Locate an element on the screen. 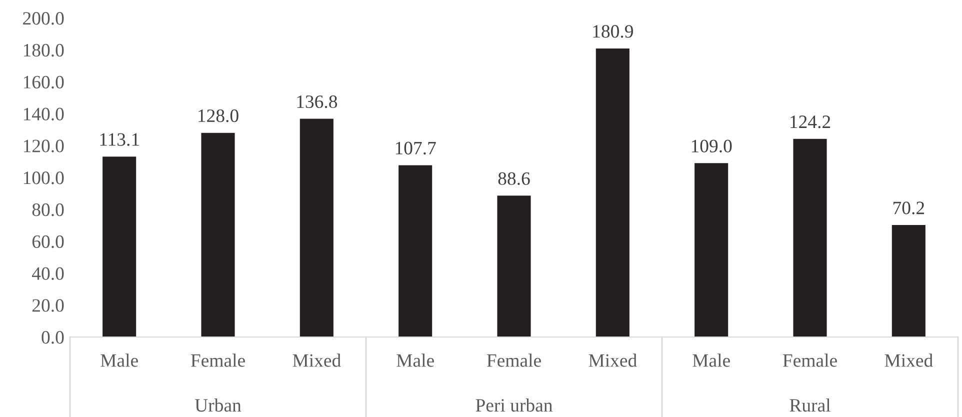 The width and height of the screenshot is (962, 417). data-label: 180.9 is located at coordinates (613, 31).